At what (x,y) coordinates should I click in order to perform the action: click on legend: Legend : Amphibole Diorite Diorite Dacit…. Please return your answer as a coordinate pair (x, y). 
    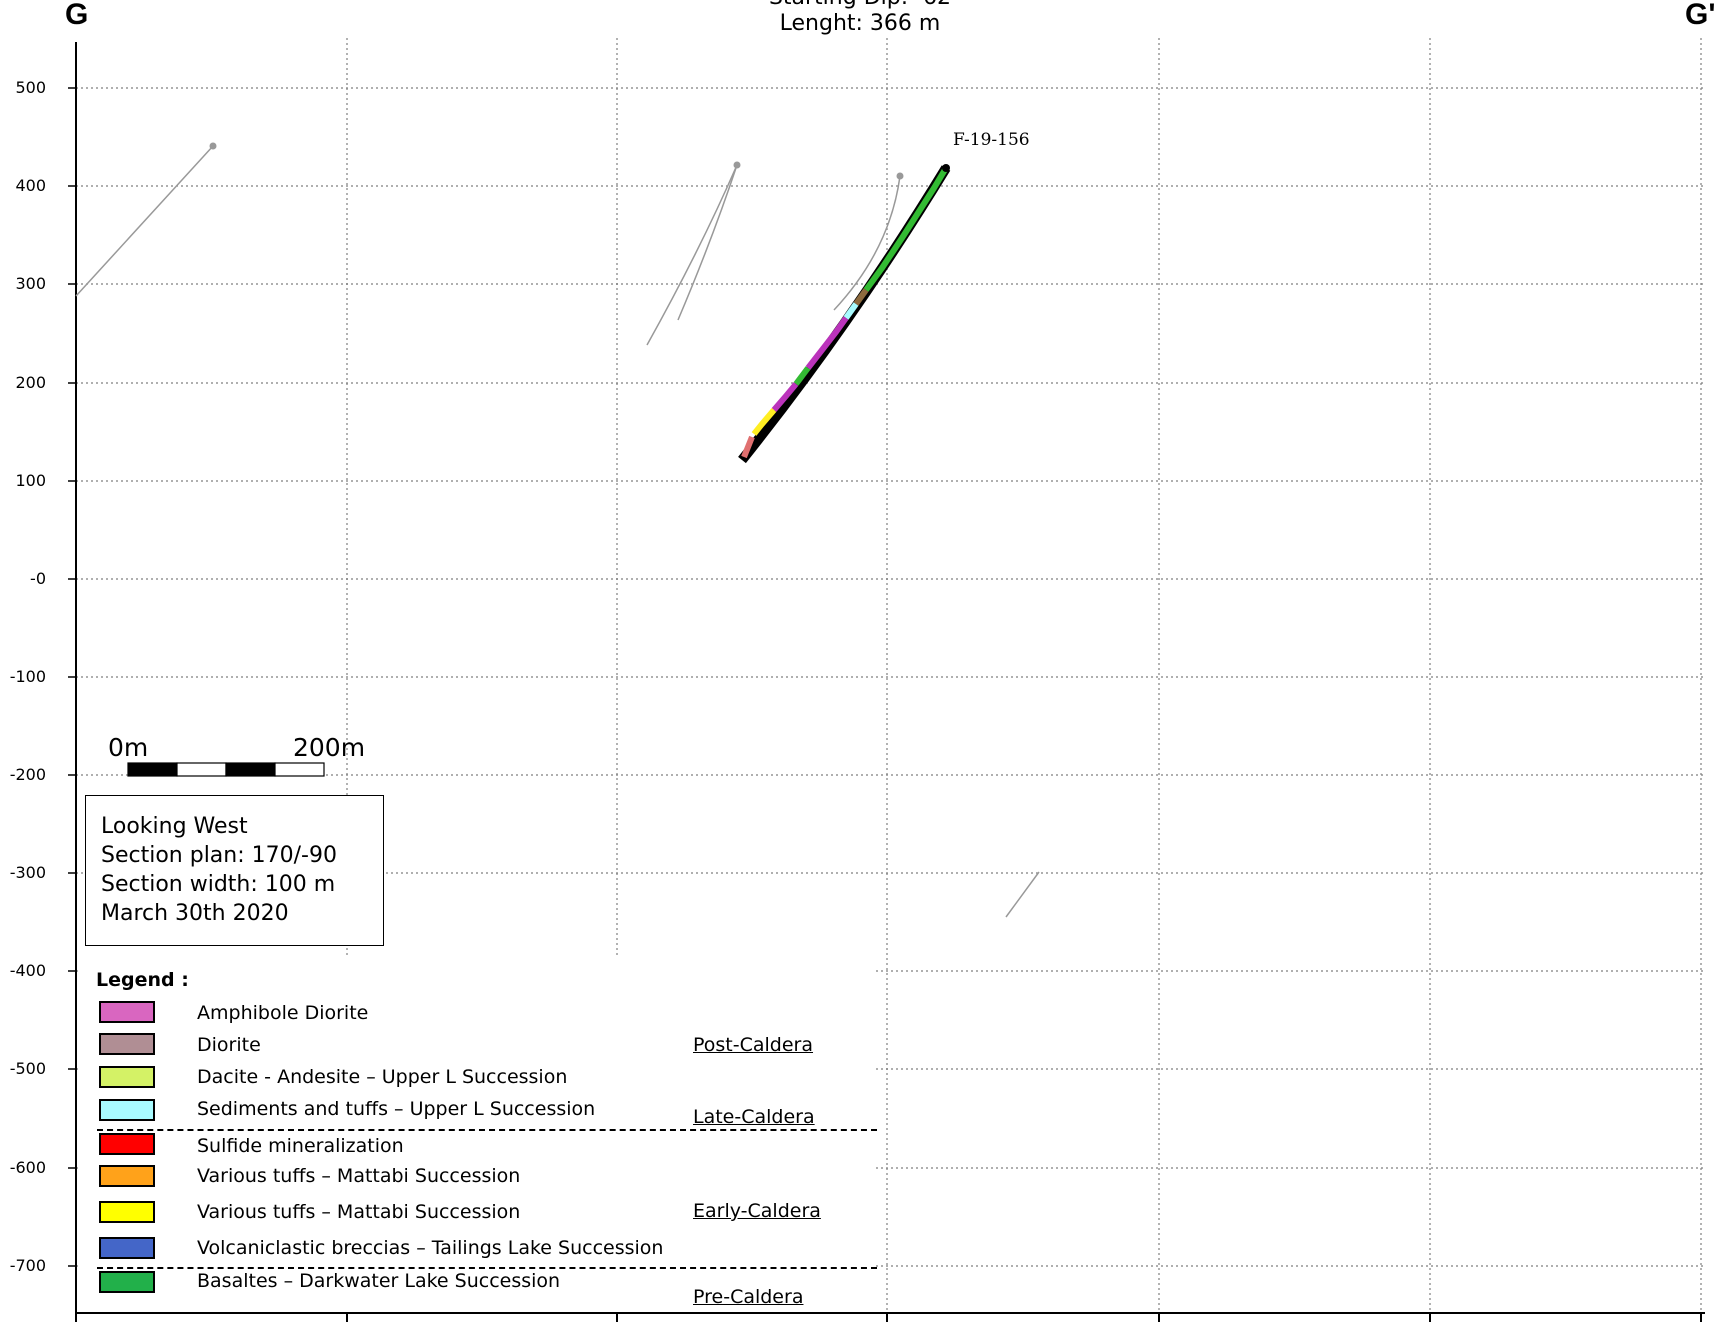
    Looking at the image, I should click on (477, 1135).